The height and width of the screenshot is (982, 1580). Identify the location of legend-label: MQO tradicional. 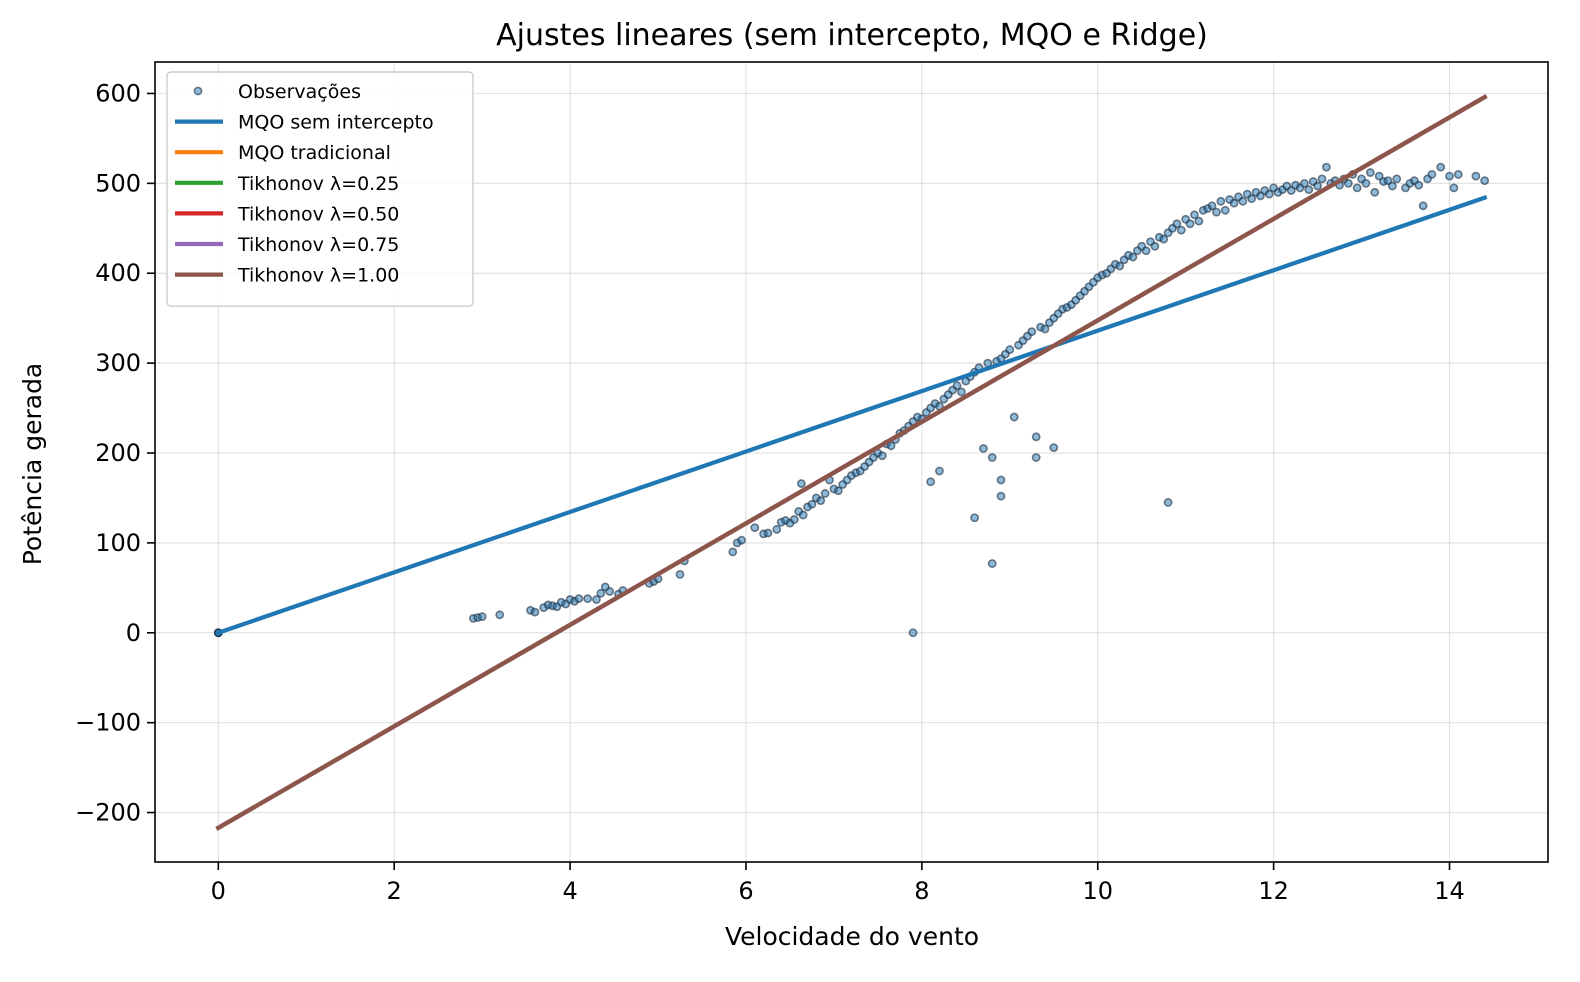
(314, 153).